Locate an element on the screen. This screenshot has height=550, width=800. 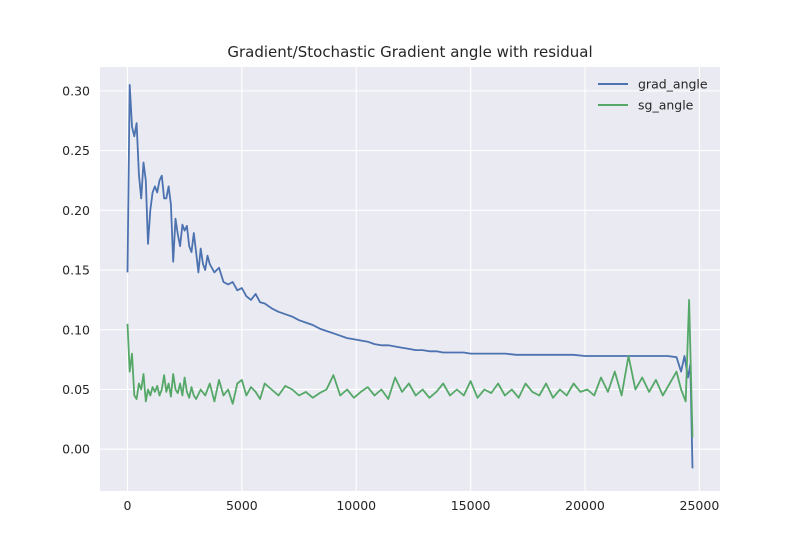
x-tick-label: 5000 is located at coordinates (242, 505).